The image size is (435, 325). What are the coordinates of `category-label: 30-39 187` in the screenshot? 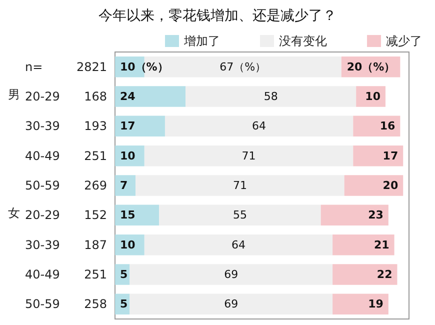 It's located at (66, 245).